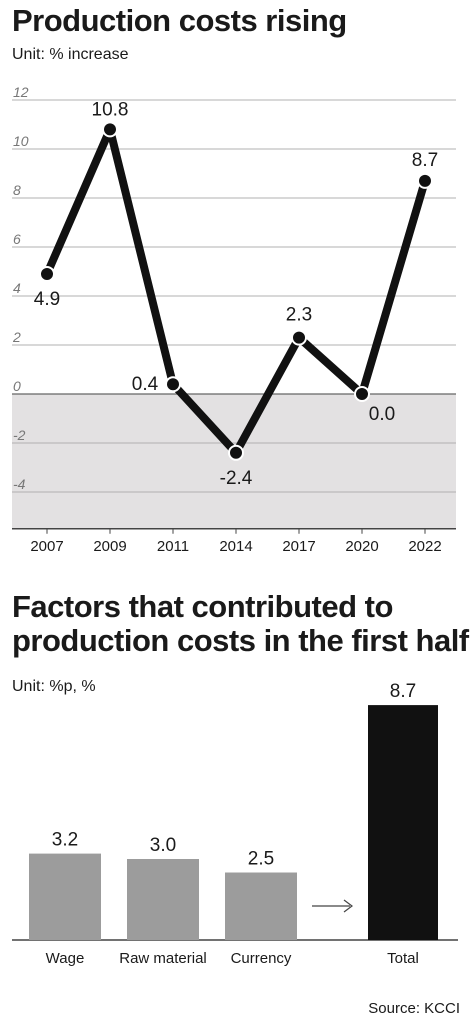  I want to click on data-label: 4.9, so click(47, 299).